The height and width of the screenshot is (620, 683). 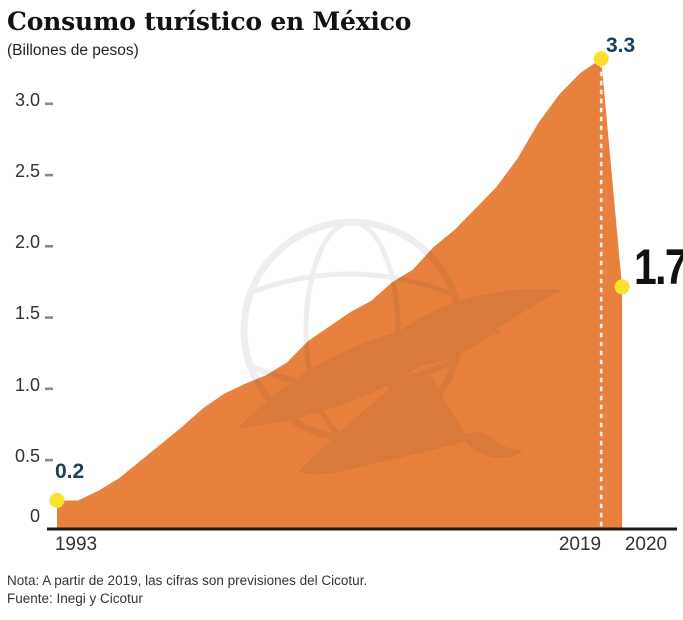 What do you see at coordinates (27, 170) in the screenshot?
I see `y-axis-label: 2.5` at bounding box center [27, 170].